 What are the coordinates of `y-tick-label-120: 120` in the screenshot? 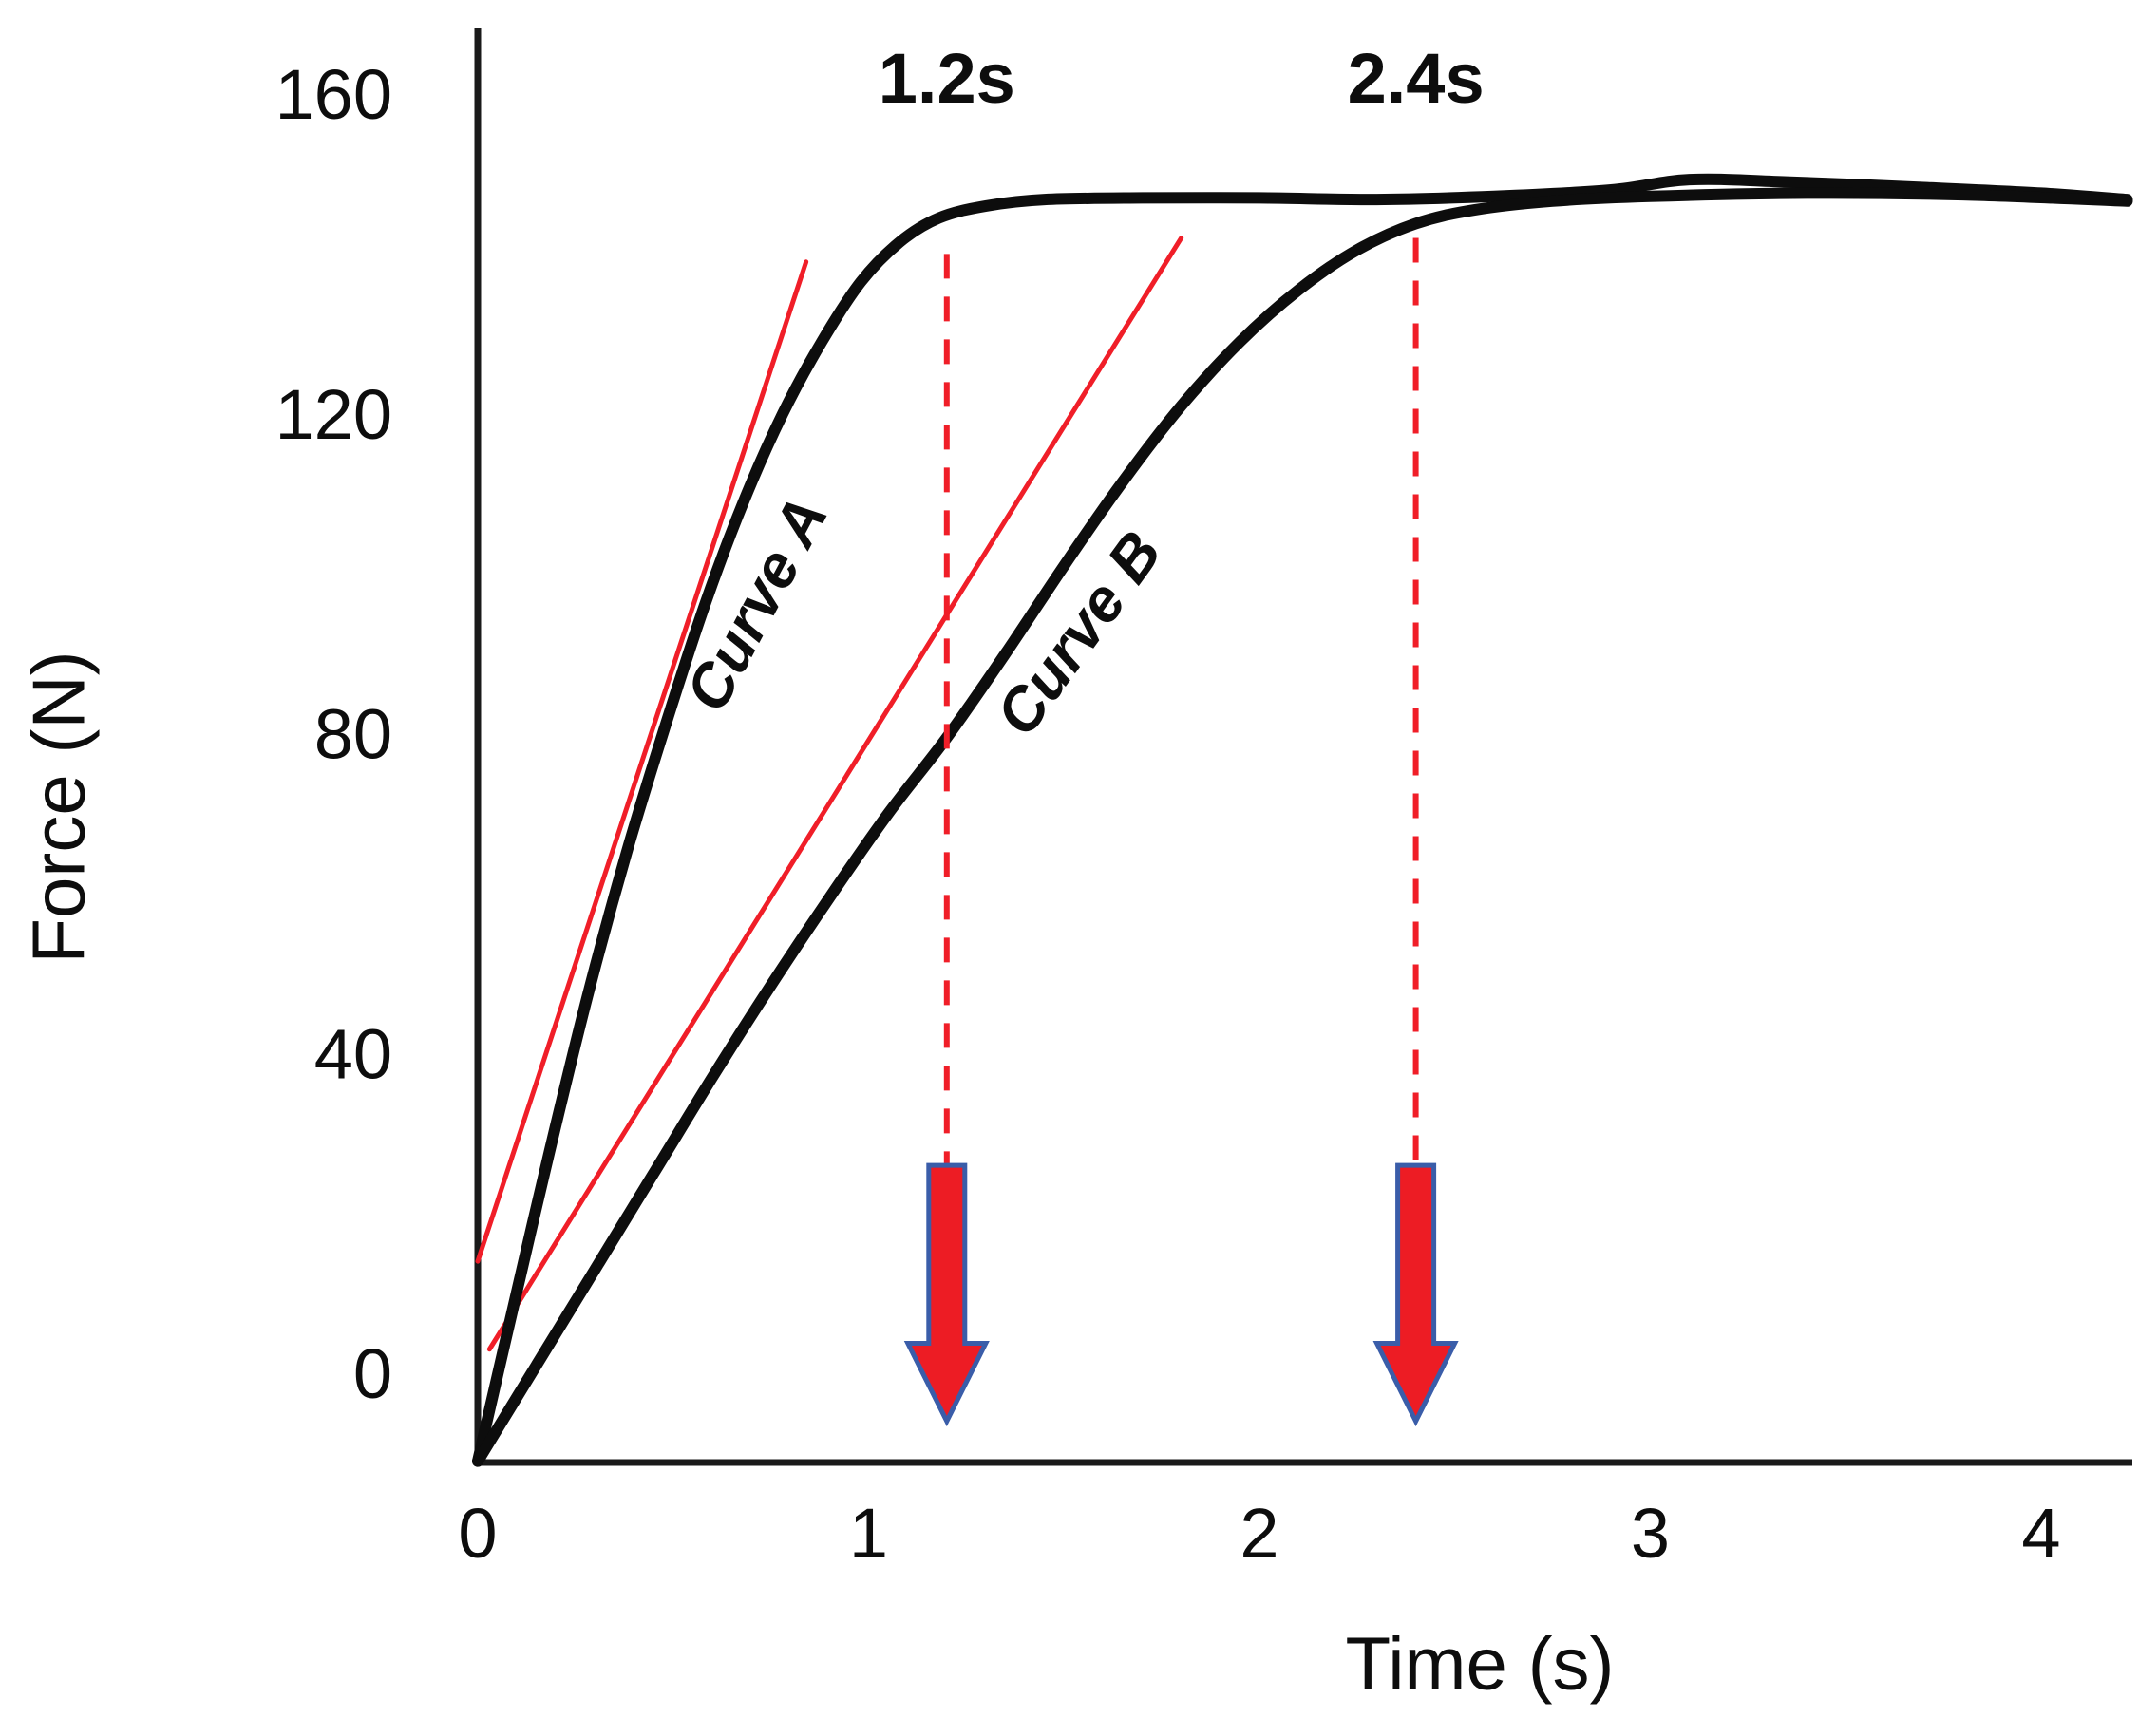 It's located at (333, 414).